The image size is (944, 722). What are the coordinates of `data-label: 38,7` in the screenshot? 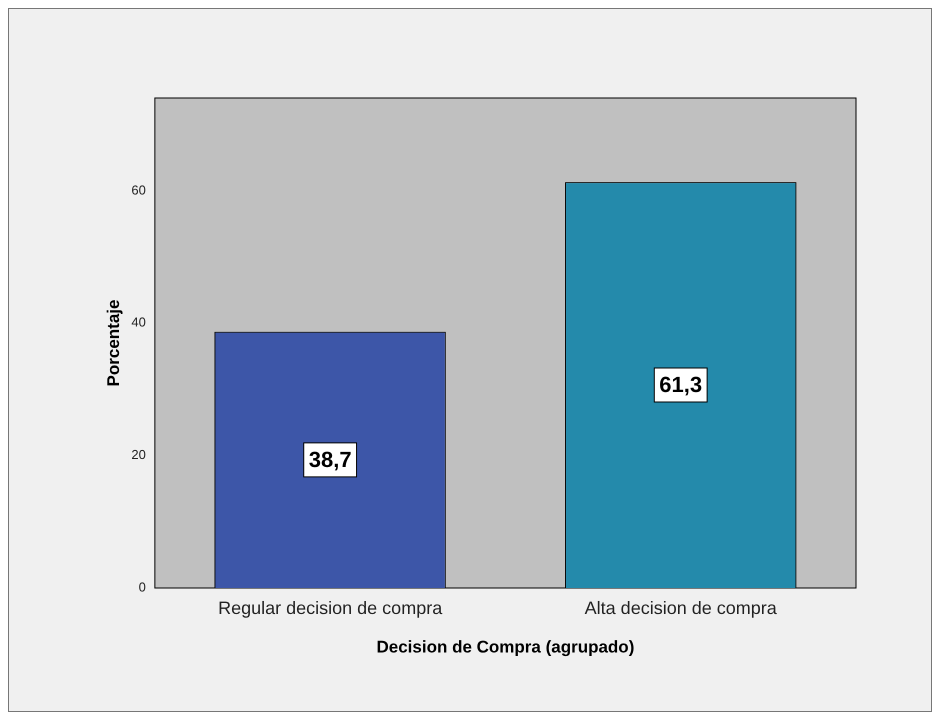 It's located at (330, 459).